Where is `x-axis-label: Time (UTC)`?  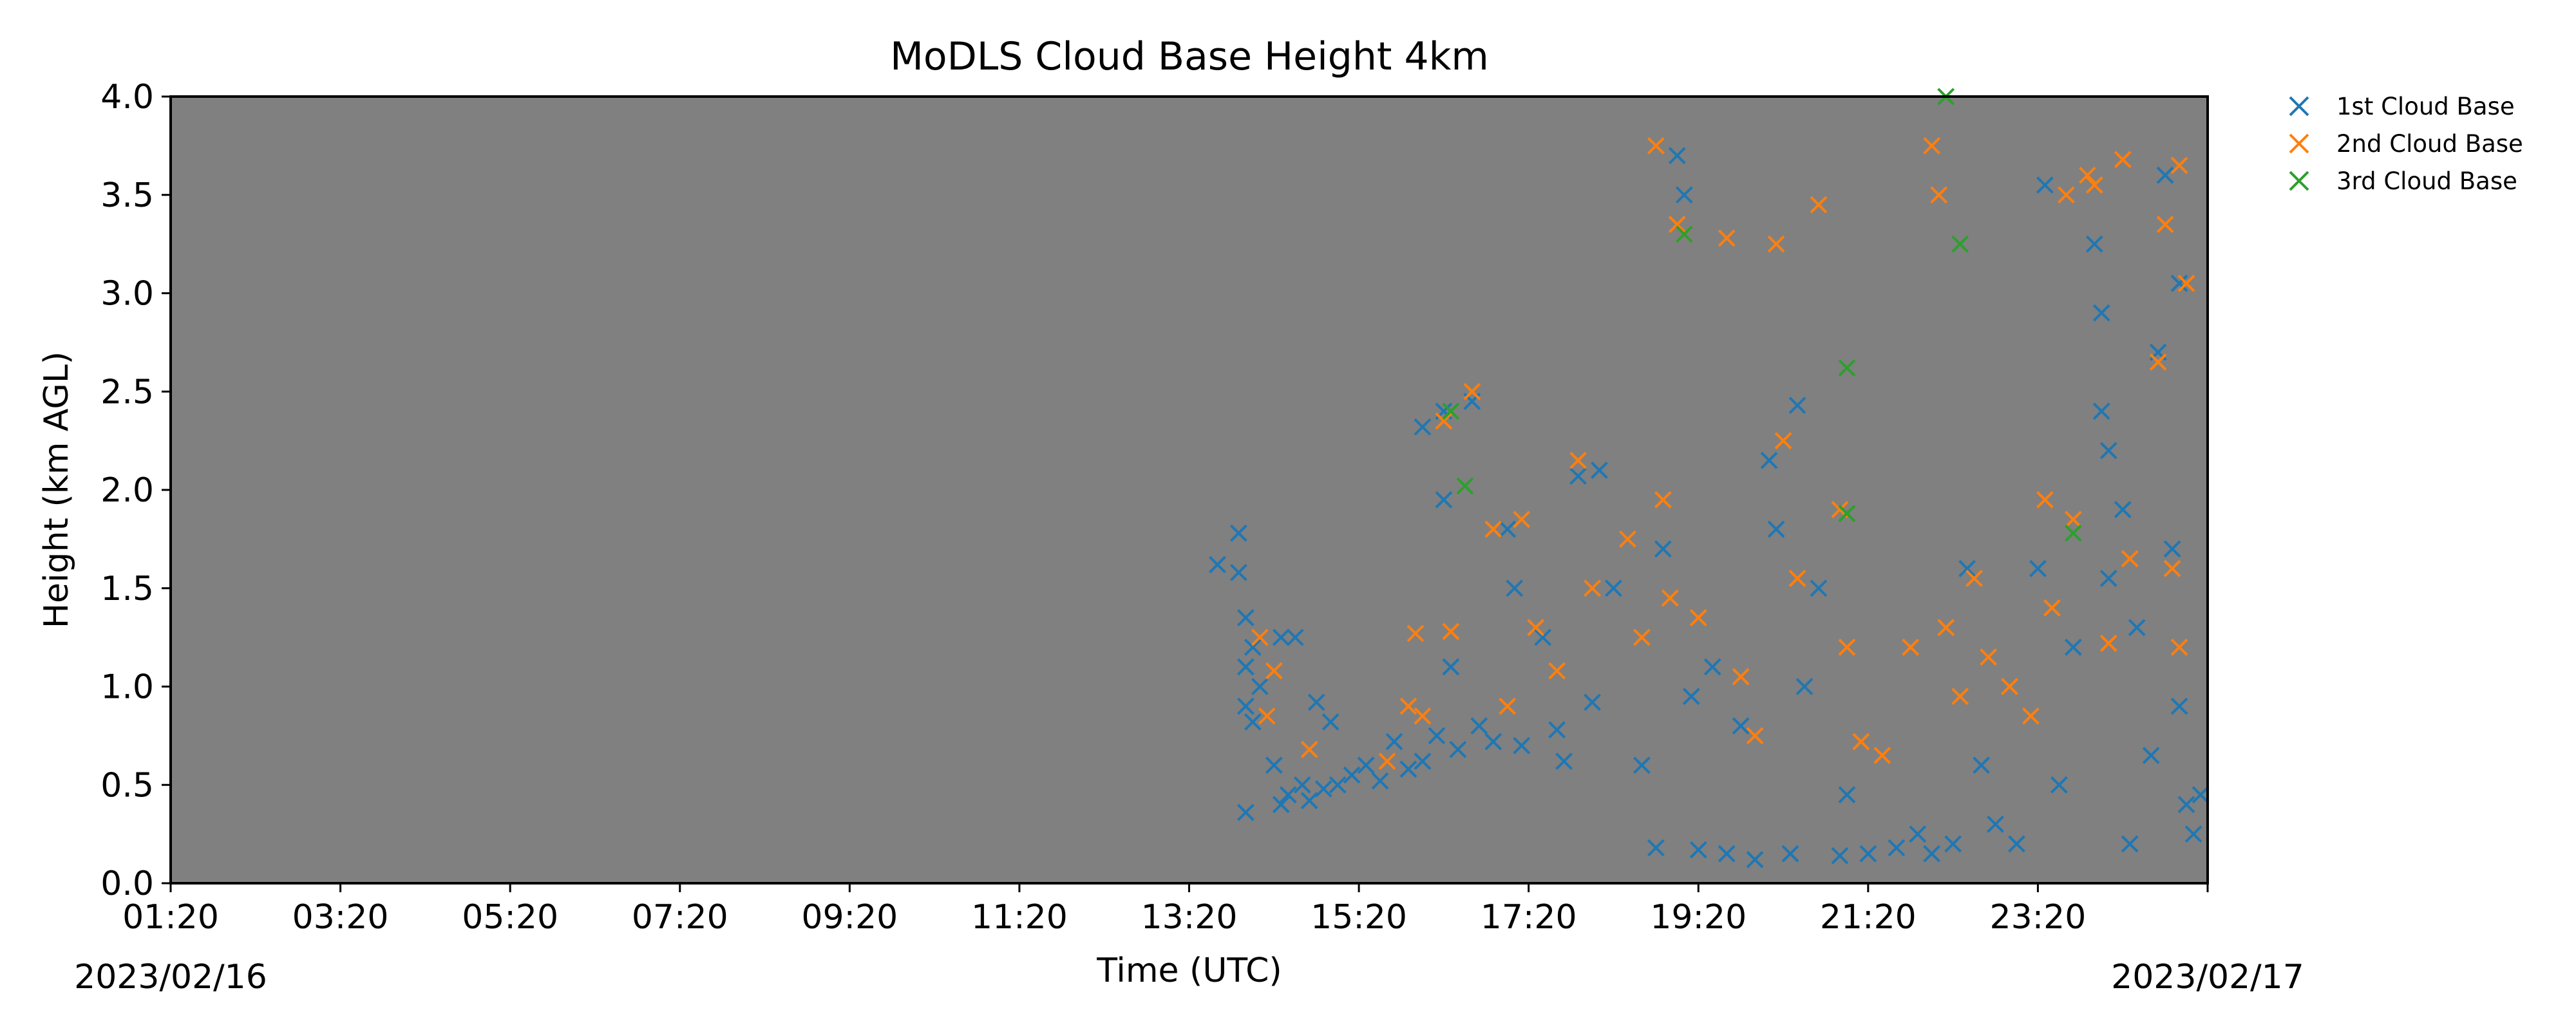 x-axis-label: Time (UTC) is located at coordinates (1189, 970).